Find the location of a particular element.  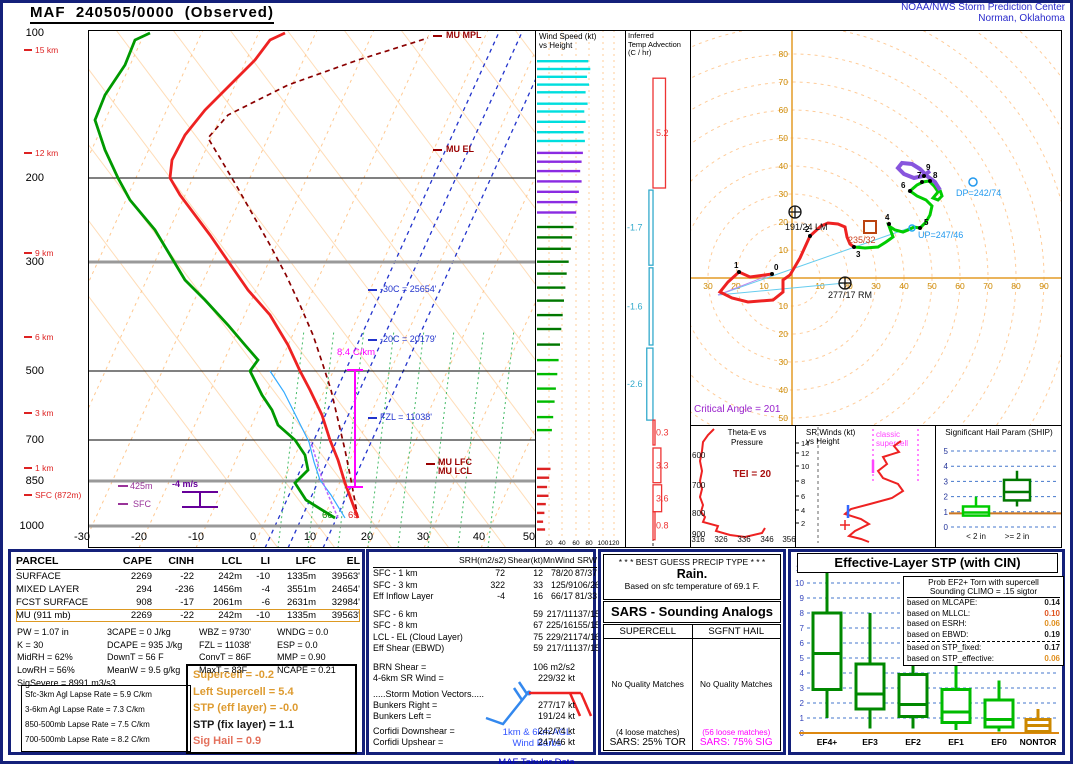

advection-bar is located at coordinates (654, 432).